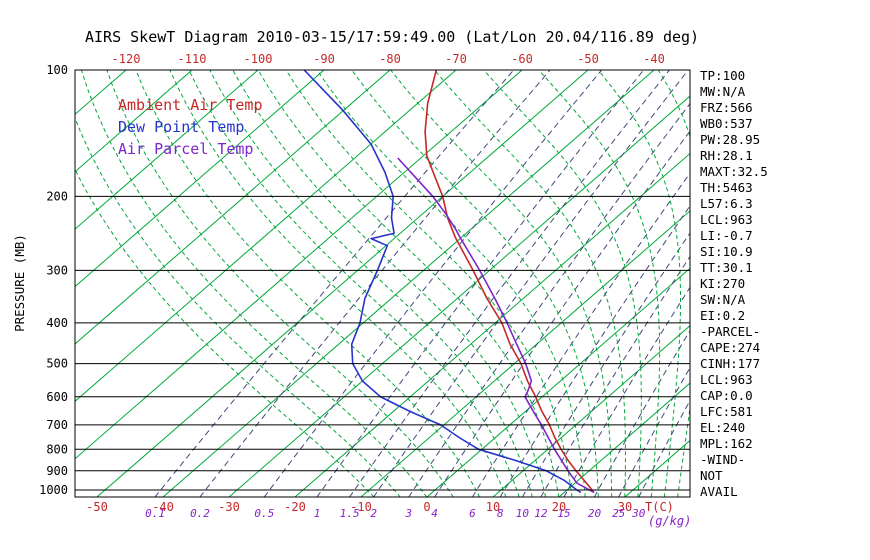 This screenshot has height=560, width=870. I want to click on mixing-ratio-label: 4, so click(434, 513).